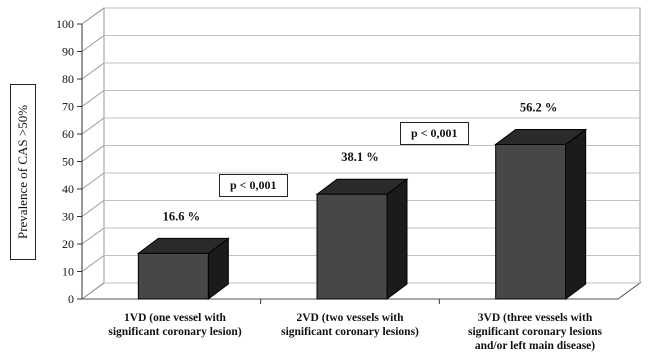 The width and height of the screenshot is (649, 362). Describe the element at coordinates (68, 244) in the screenshot. I see `y-tick-label-20: 20` at that location.